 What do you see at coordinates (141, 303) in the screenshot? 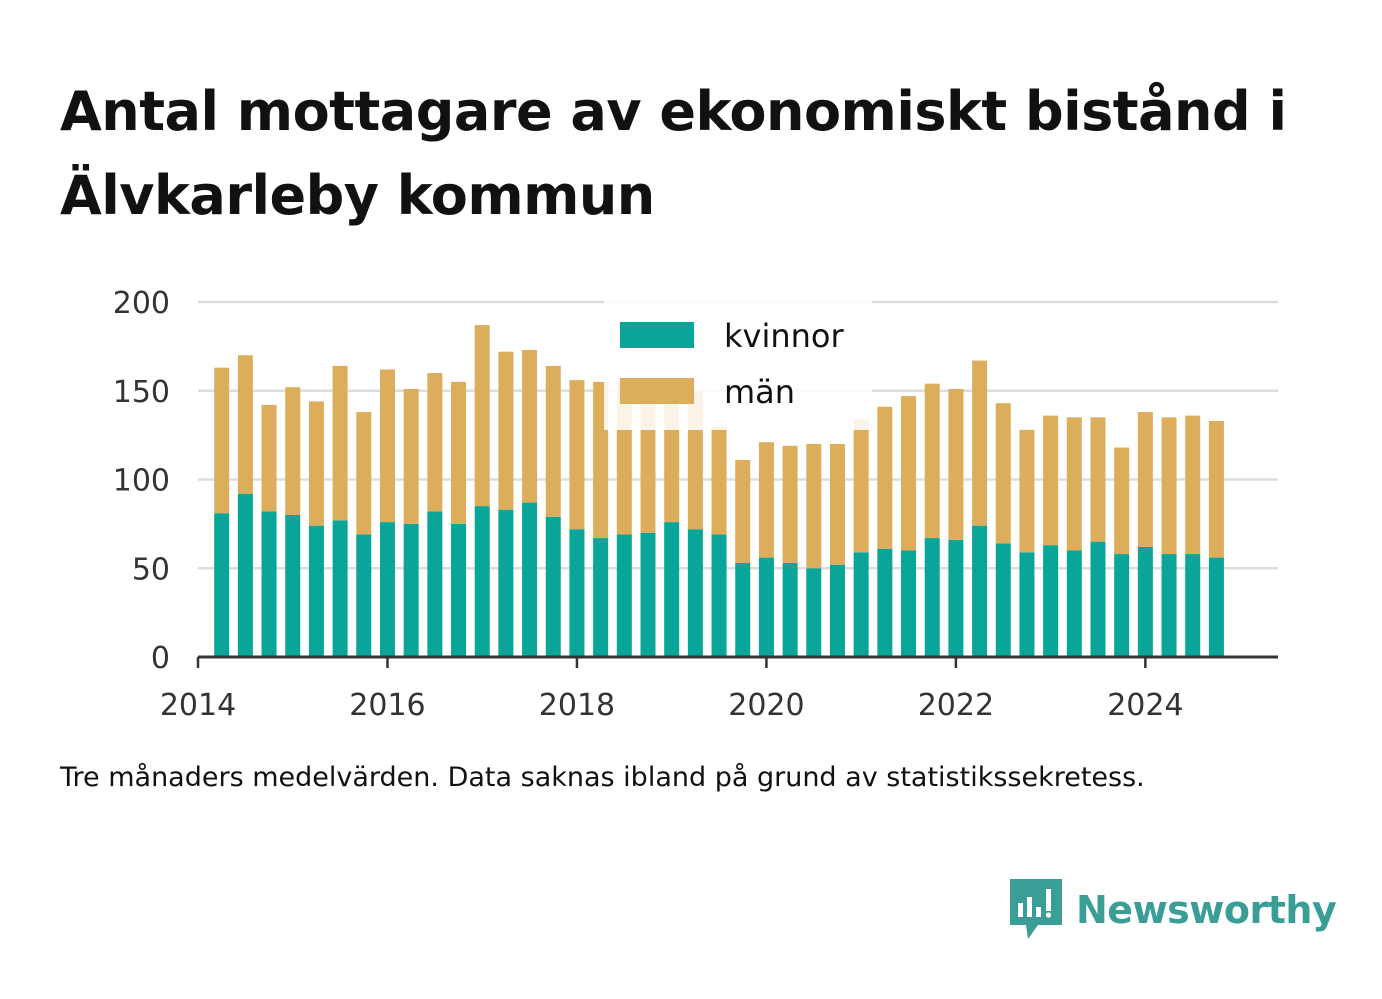
I see `y-tick-label: 200` at bounding box center [141, 303].